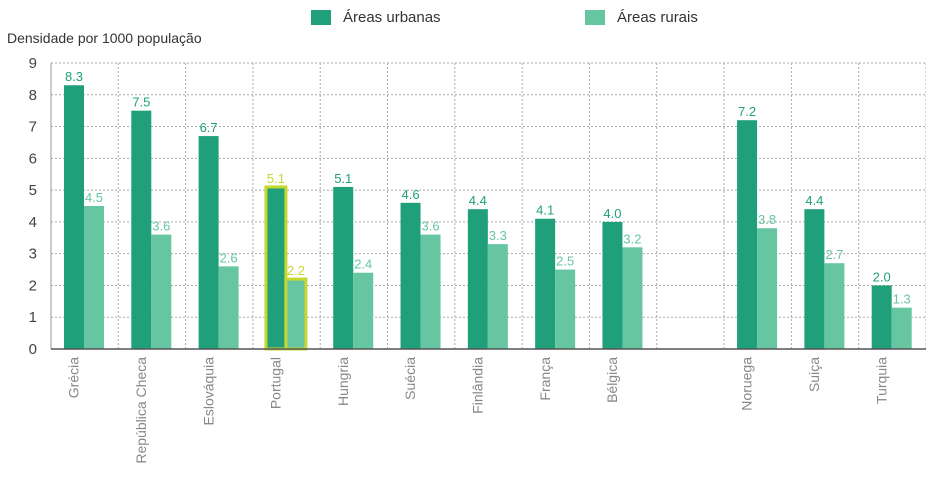  Describe the element at coordinates (94, 197) in the screenshot. I see `data-label: 4.5` at that location.